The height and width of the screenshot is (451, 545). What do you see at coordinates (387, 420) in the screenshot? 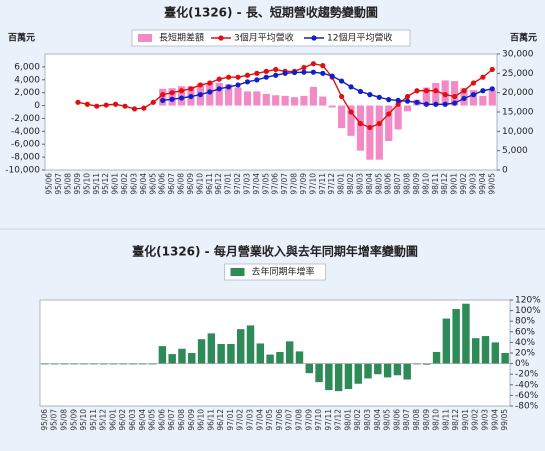
I see `x-tick-label: 98/05` at bounding box center [387, 420].